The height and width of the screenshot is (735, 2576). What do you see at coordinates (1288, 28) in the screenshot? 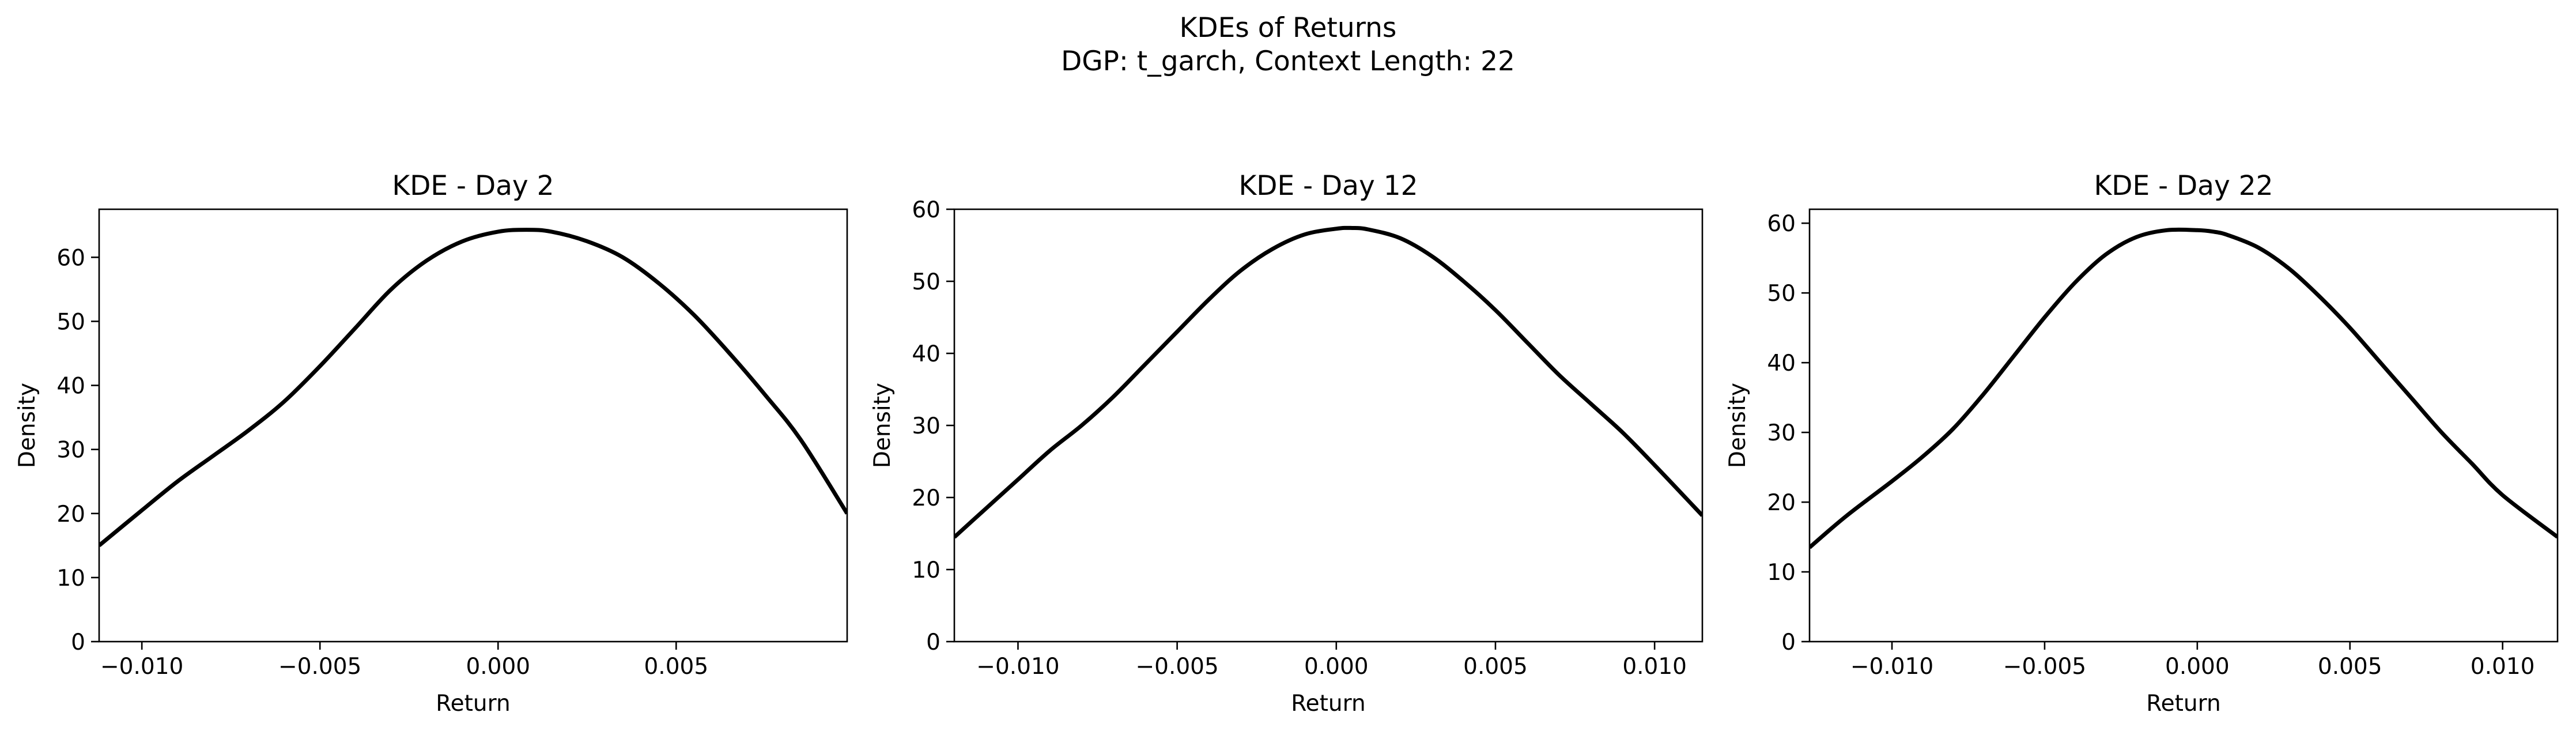
I see `figure-title-line1: KDEs of Returns` at bounding box center [1288, 28].